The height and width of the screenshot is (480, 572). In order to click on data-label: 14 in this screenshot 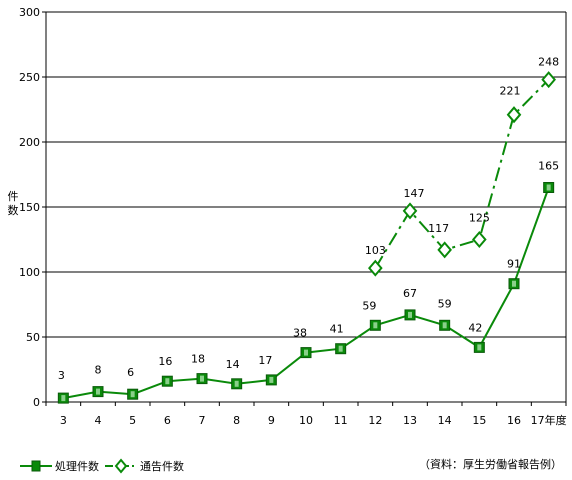, I will do `click(233, 364)`.